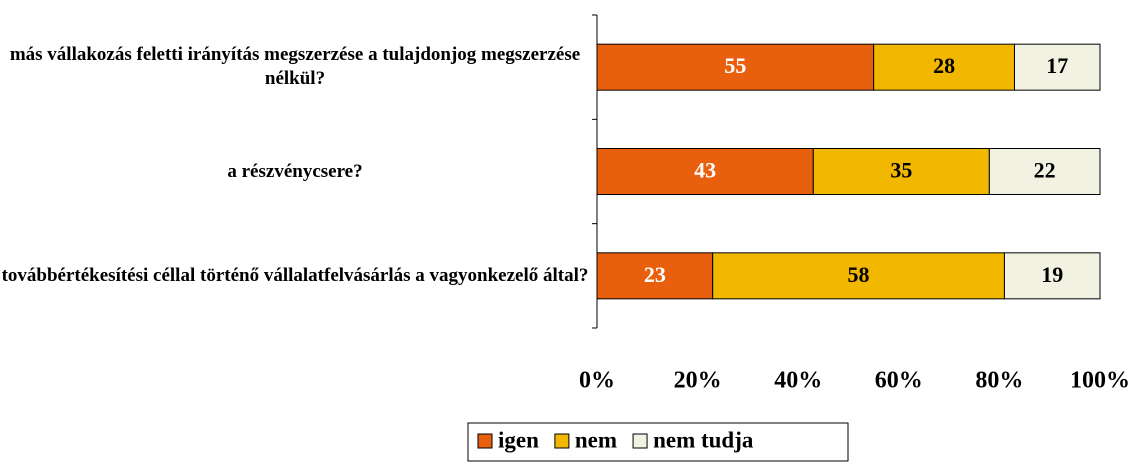 The width and height of the screenshot is (1143, 465). I want to click on data-label: 55, so click(735, 65).